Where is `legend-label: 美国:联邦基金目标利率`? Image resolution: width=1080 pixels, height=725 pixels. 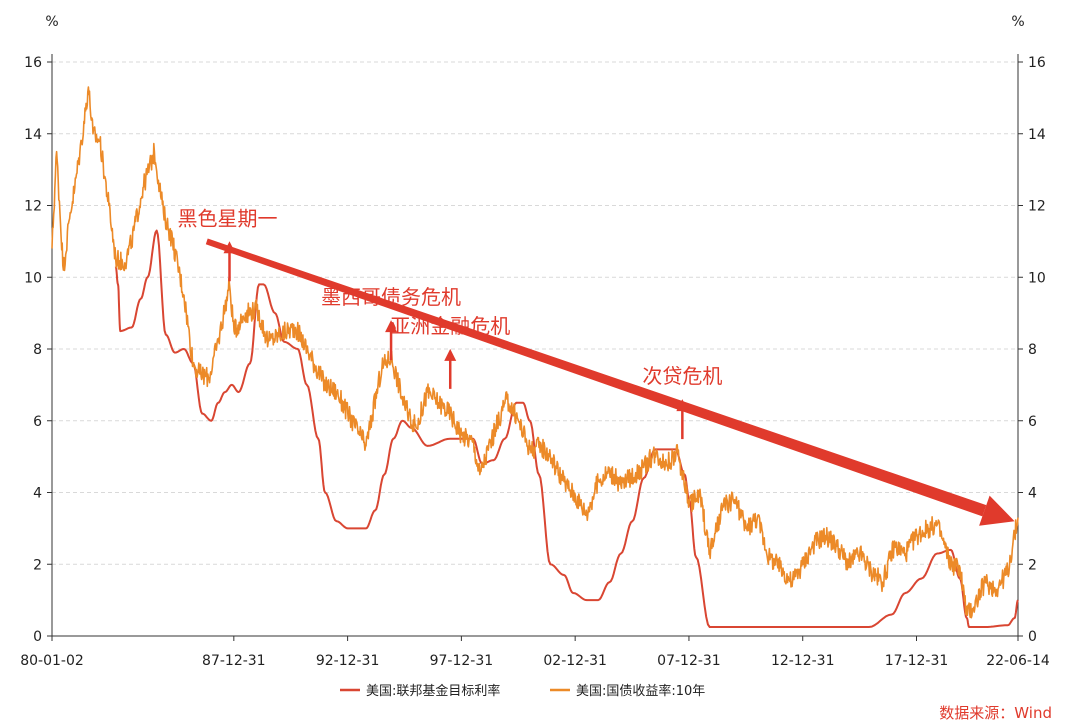
legend-label: 美国:联邦基金目标利率 is located at coordinates (433, 691).